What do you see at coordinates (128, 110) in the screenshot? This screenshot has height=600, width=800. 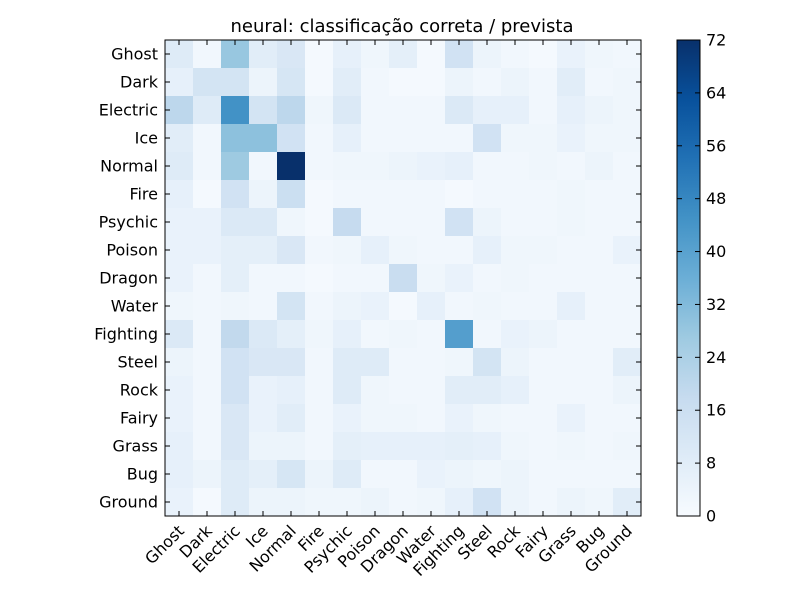 I see `y-tick-label: Electric` at bounding box center [128, 110].